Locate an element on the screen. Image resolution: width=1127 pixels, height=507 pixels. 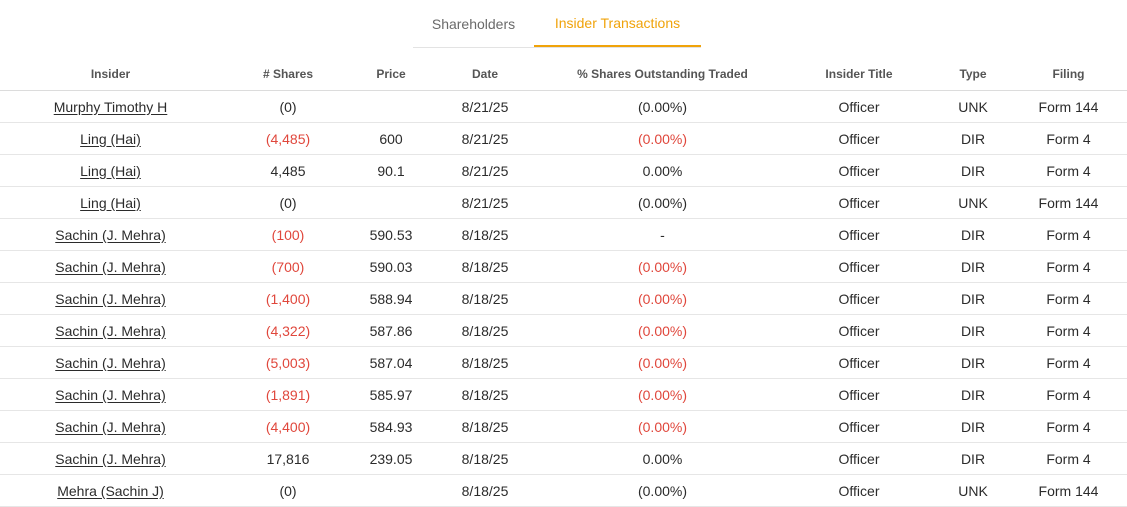
cell-shares: (1,400) is located at coordinates (288, 298).